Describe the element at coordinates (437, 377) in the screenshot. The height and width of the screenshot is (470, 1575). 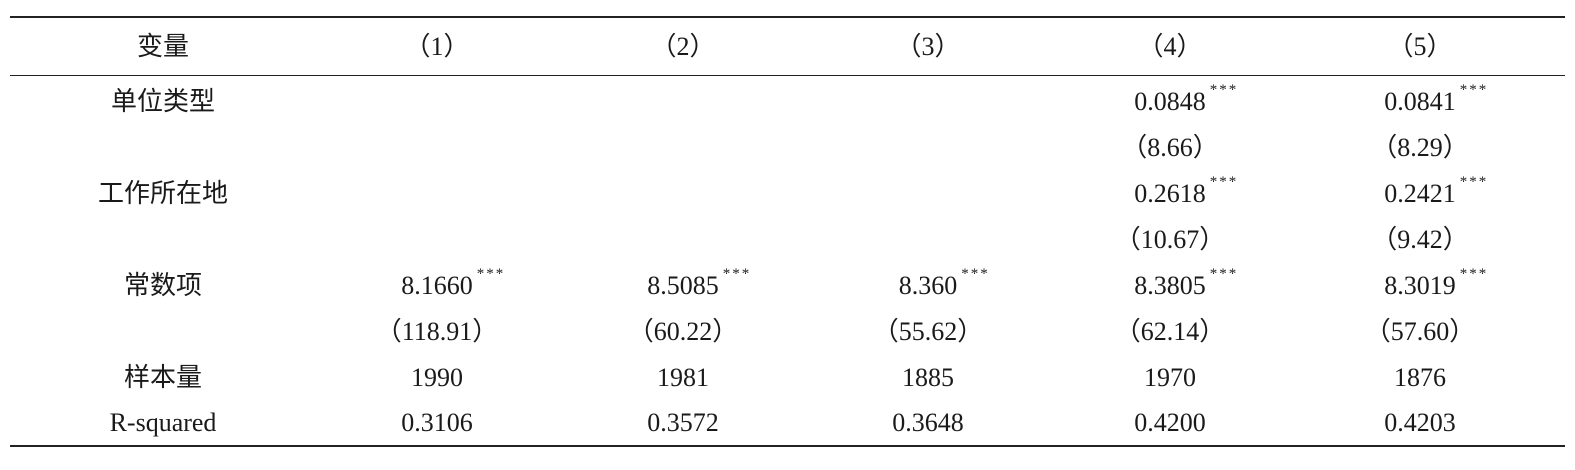
I see `stat-value: 1990` at that location.